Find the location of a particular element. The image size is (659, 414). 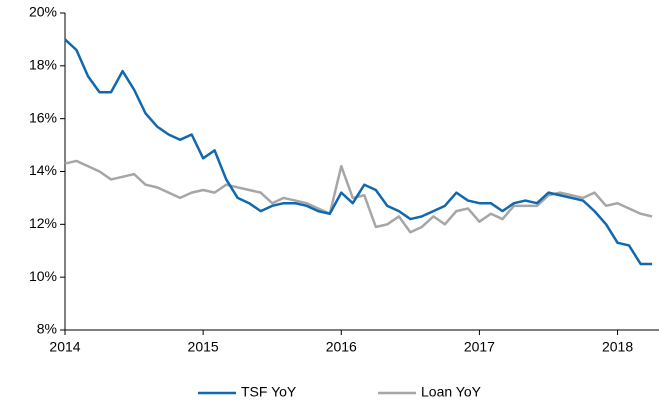

x-tick-label: 2015 is located at coordinates (203, 347).